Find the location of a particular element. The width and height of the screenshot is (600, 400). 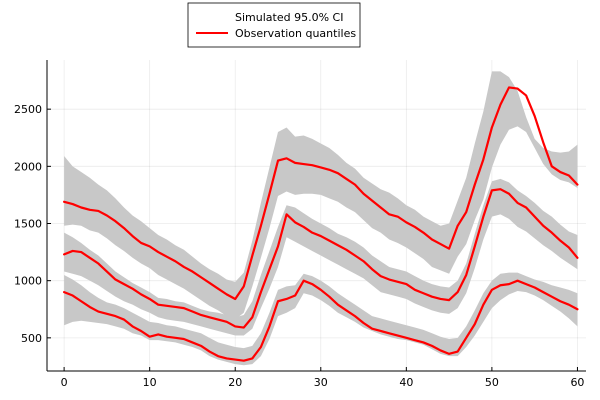

x-tick-label: 30 is located at coordinates (321, 382).